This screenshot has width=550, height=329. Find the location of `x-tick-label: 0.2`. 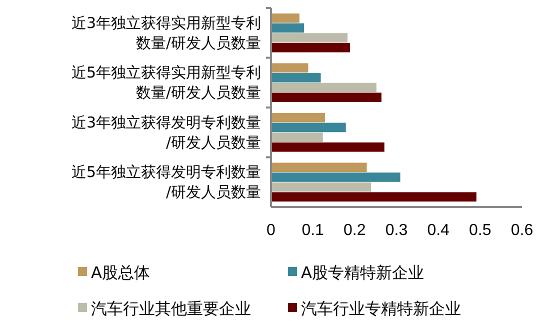

x-tick-label: 0.2 is located at coordinates (355, 230).